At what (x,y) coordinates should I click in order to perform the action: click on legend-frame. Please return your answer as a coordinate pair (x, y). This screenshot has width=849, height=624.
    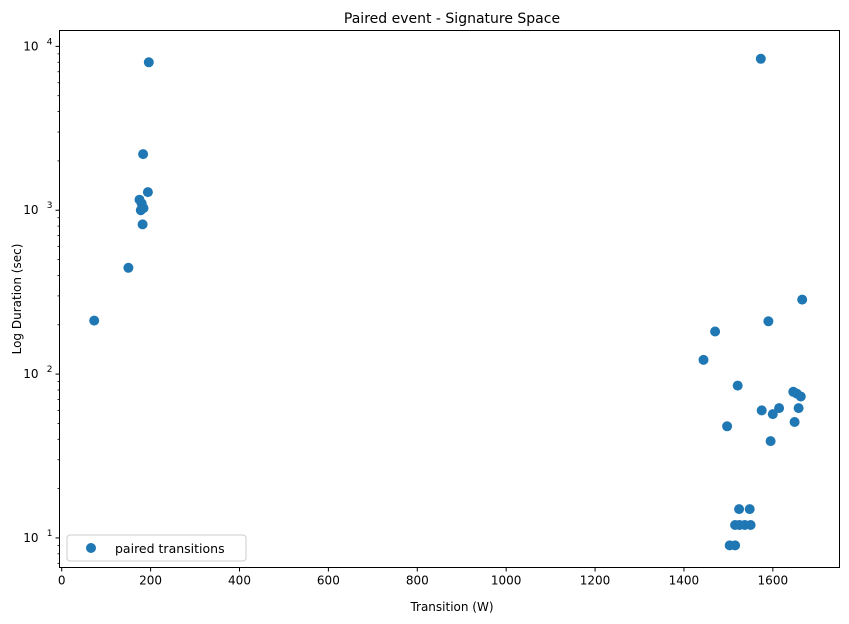
    Looking at the image, I should click on (156, 548).